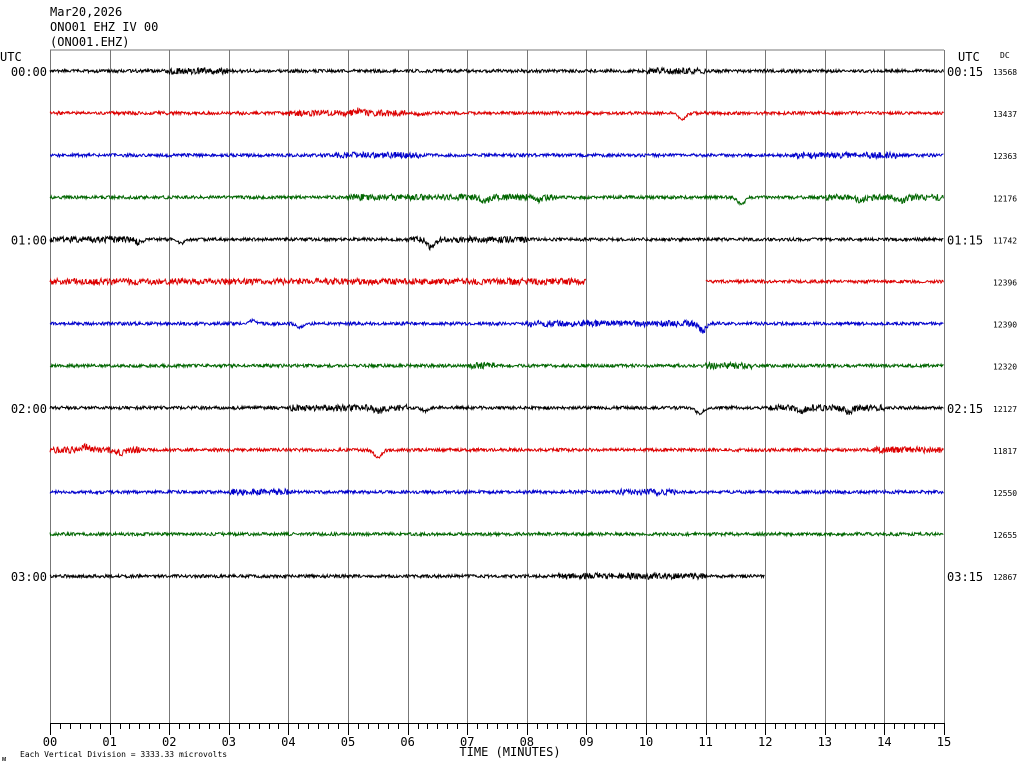 The width and height of the screenshot is (1024, 768). What do you see at coordinates (1005, 55) in the screenshot?
I see `dc-label: DC` at bounding box center [1005, 55].